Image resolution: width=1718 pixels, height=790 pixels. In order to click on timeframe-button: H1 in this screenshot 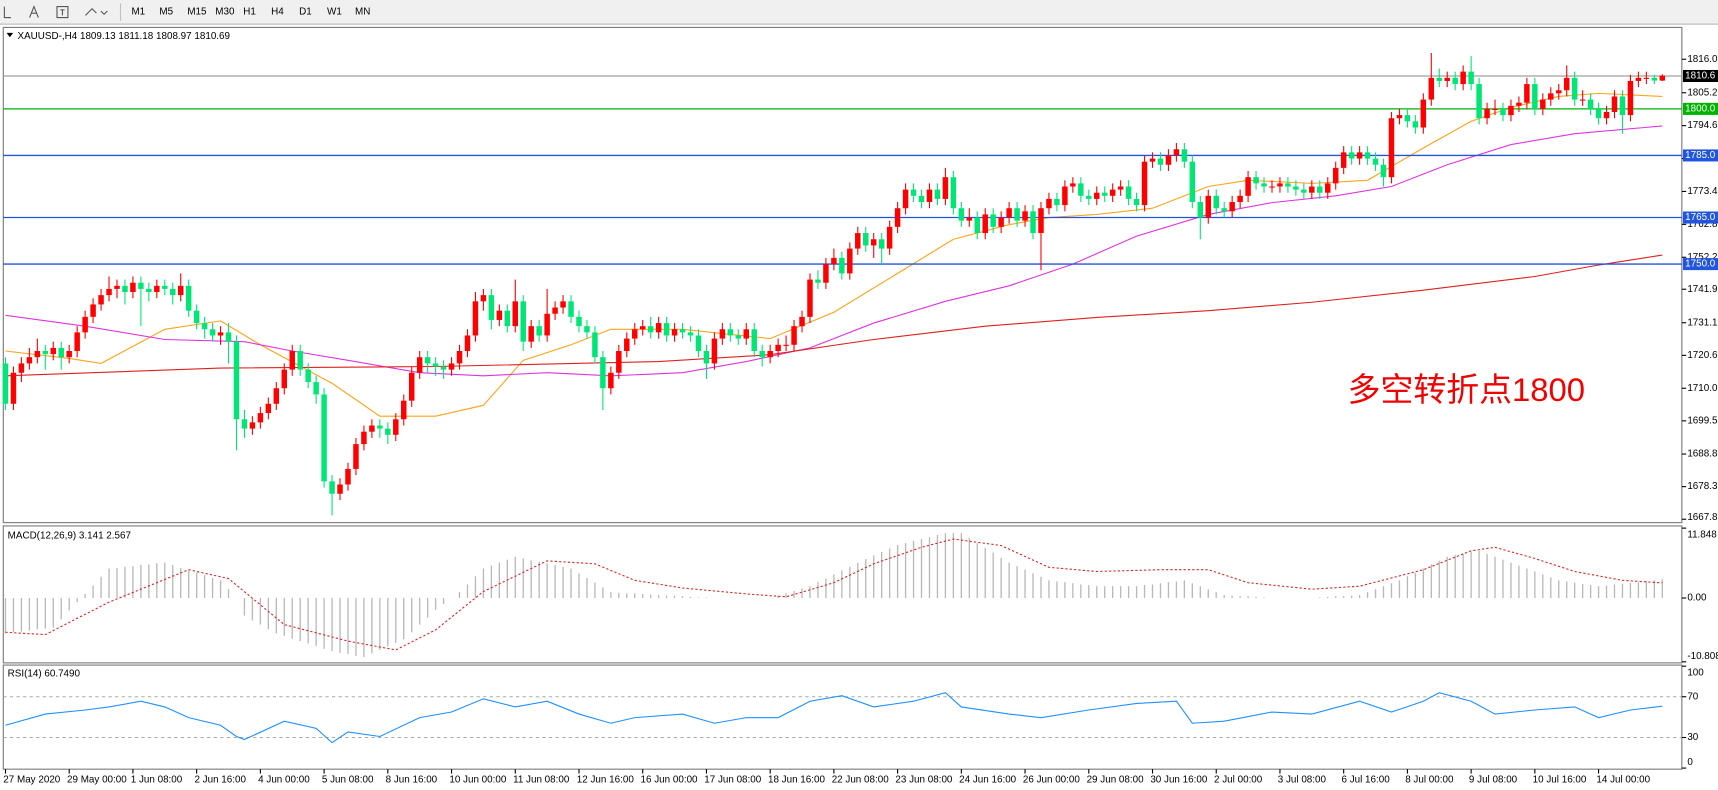, I will do `click(249, 12)`.